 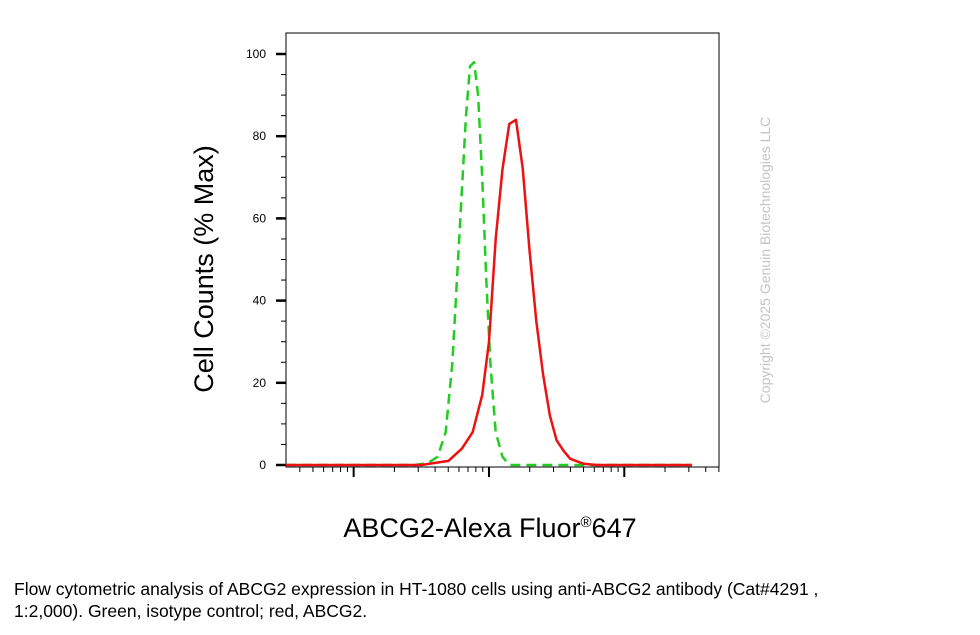 What do you see at coordinates (260, 218) in the screenshot?
I see `y-tick-label: 60` at bounding box center [260, 218].